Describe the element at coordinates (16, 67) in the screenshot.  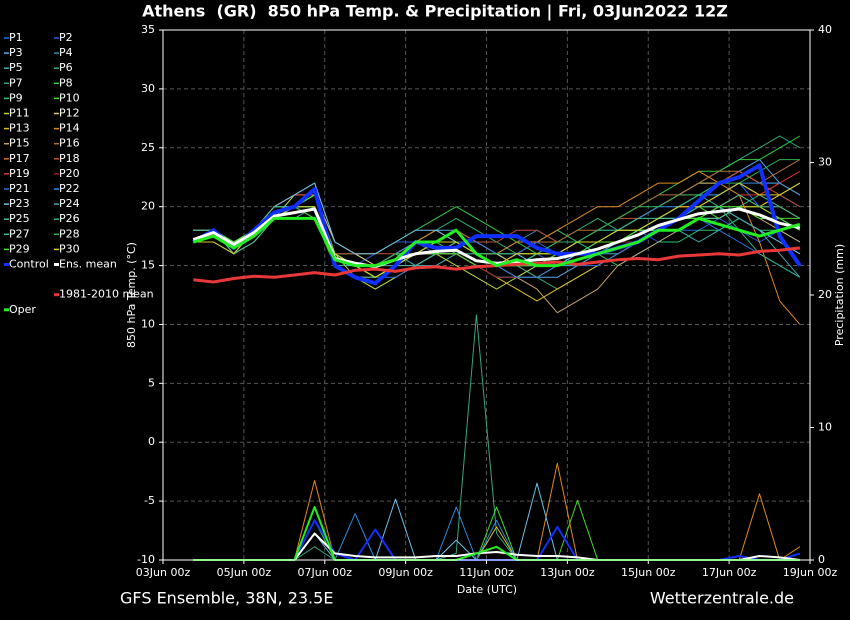
I see `legend-label: P5` at that location.